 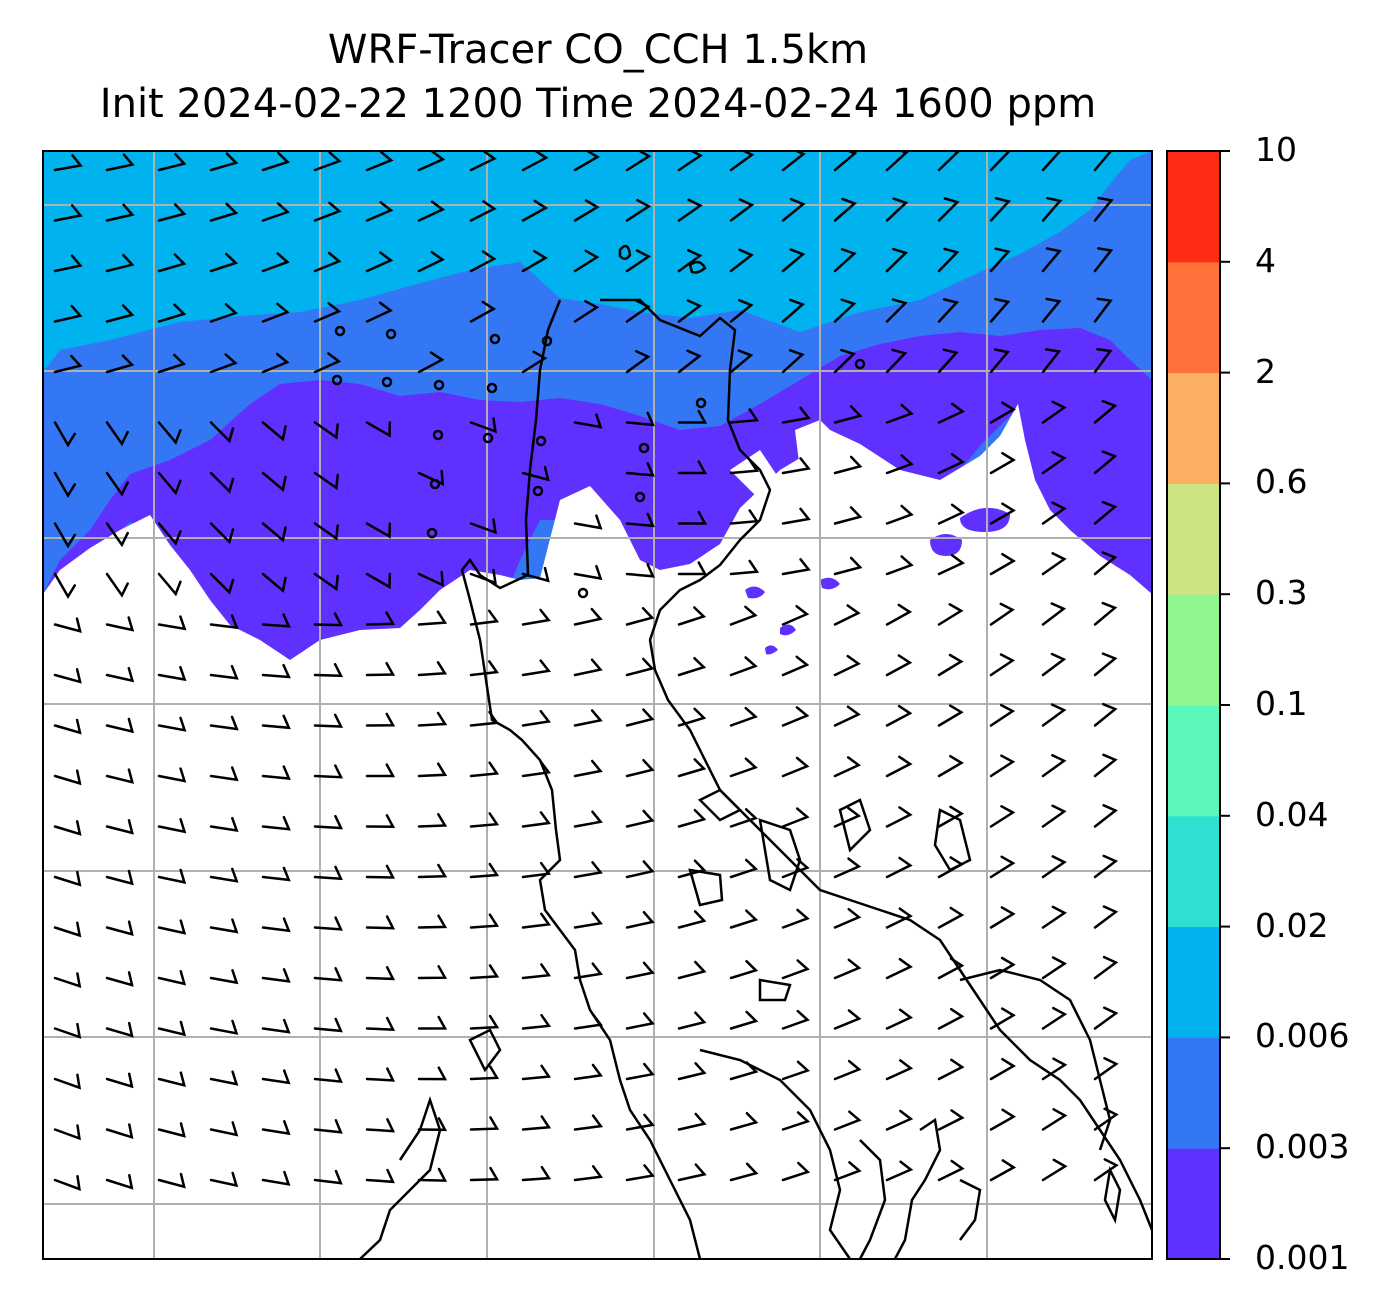 What do you see at coordinates (1265, 260) in the screenshot?
I see `colorbar-tick-label: 4` at bounding box center [1265, 260].